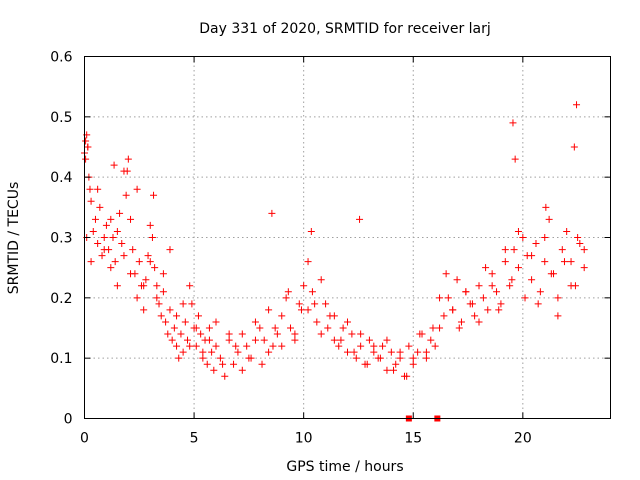  I want to click on x-tick-label: 0, so click(84, 439).